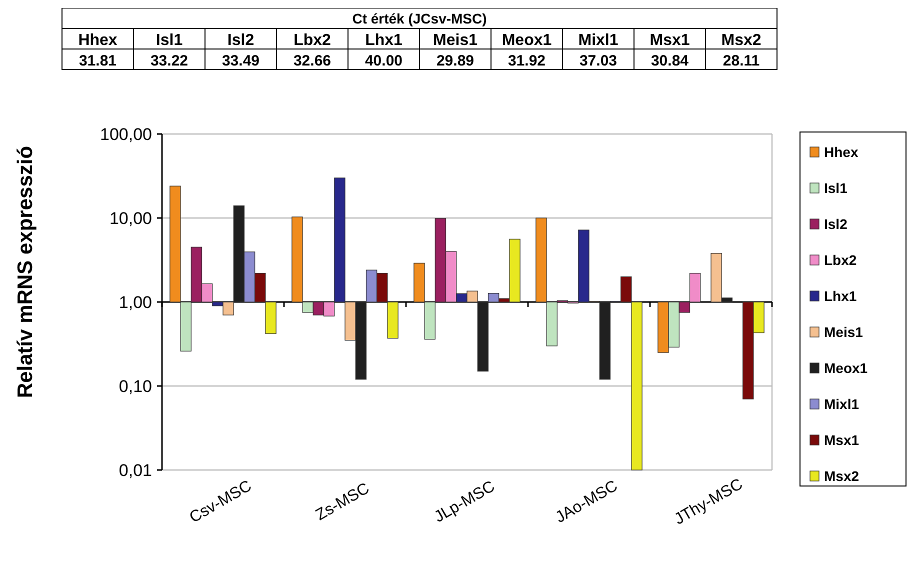 This screenshot has width=911, height=587. What do you see at coordinates (169, 40) in the screenshot?
I see `text: Isl1` at bounding box center [169, 40].